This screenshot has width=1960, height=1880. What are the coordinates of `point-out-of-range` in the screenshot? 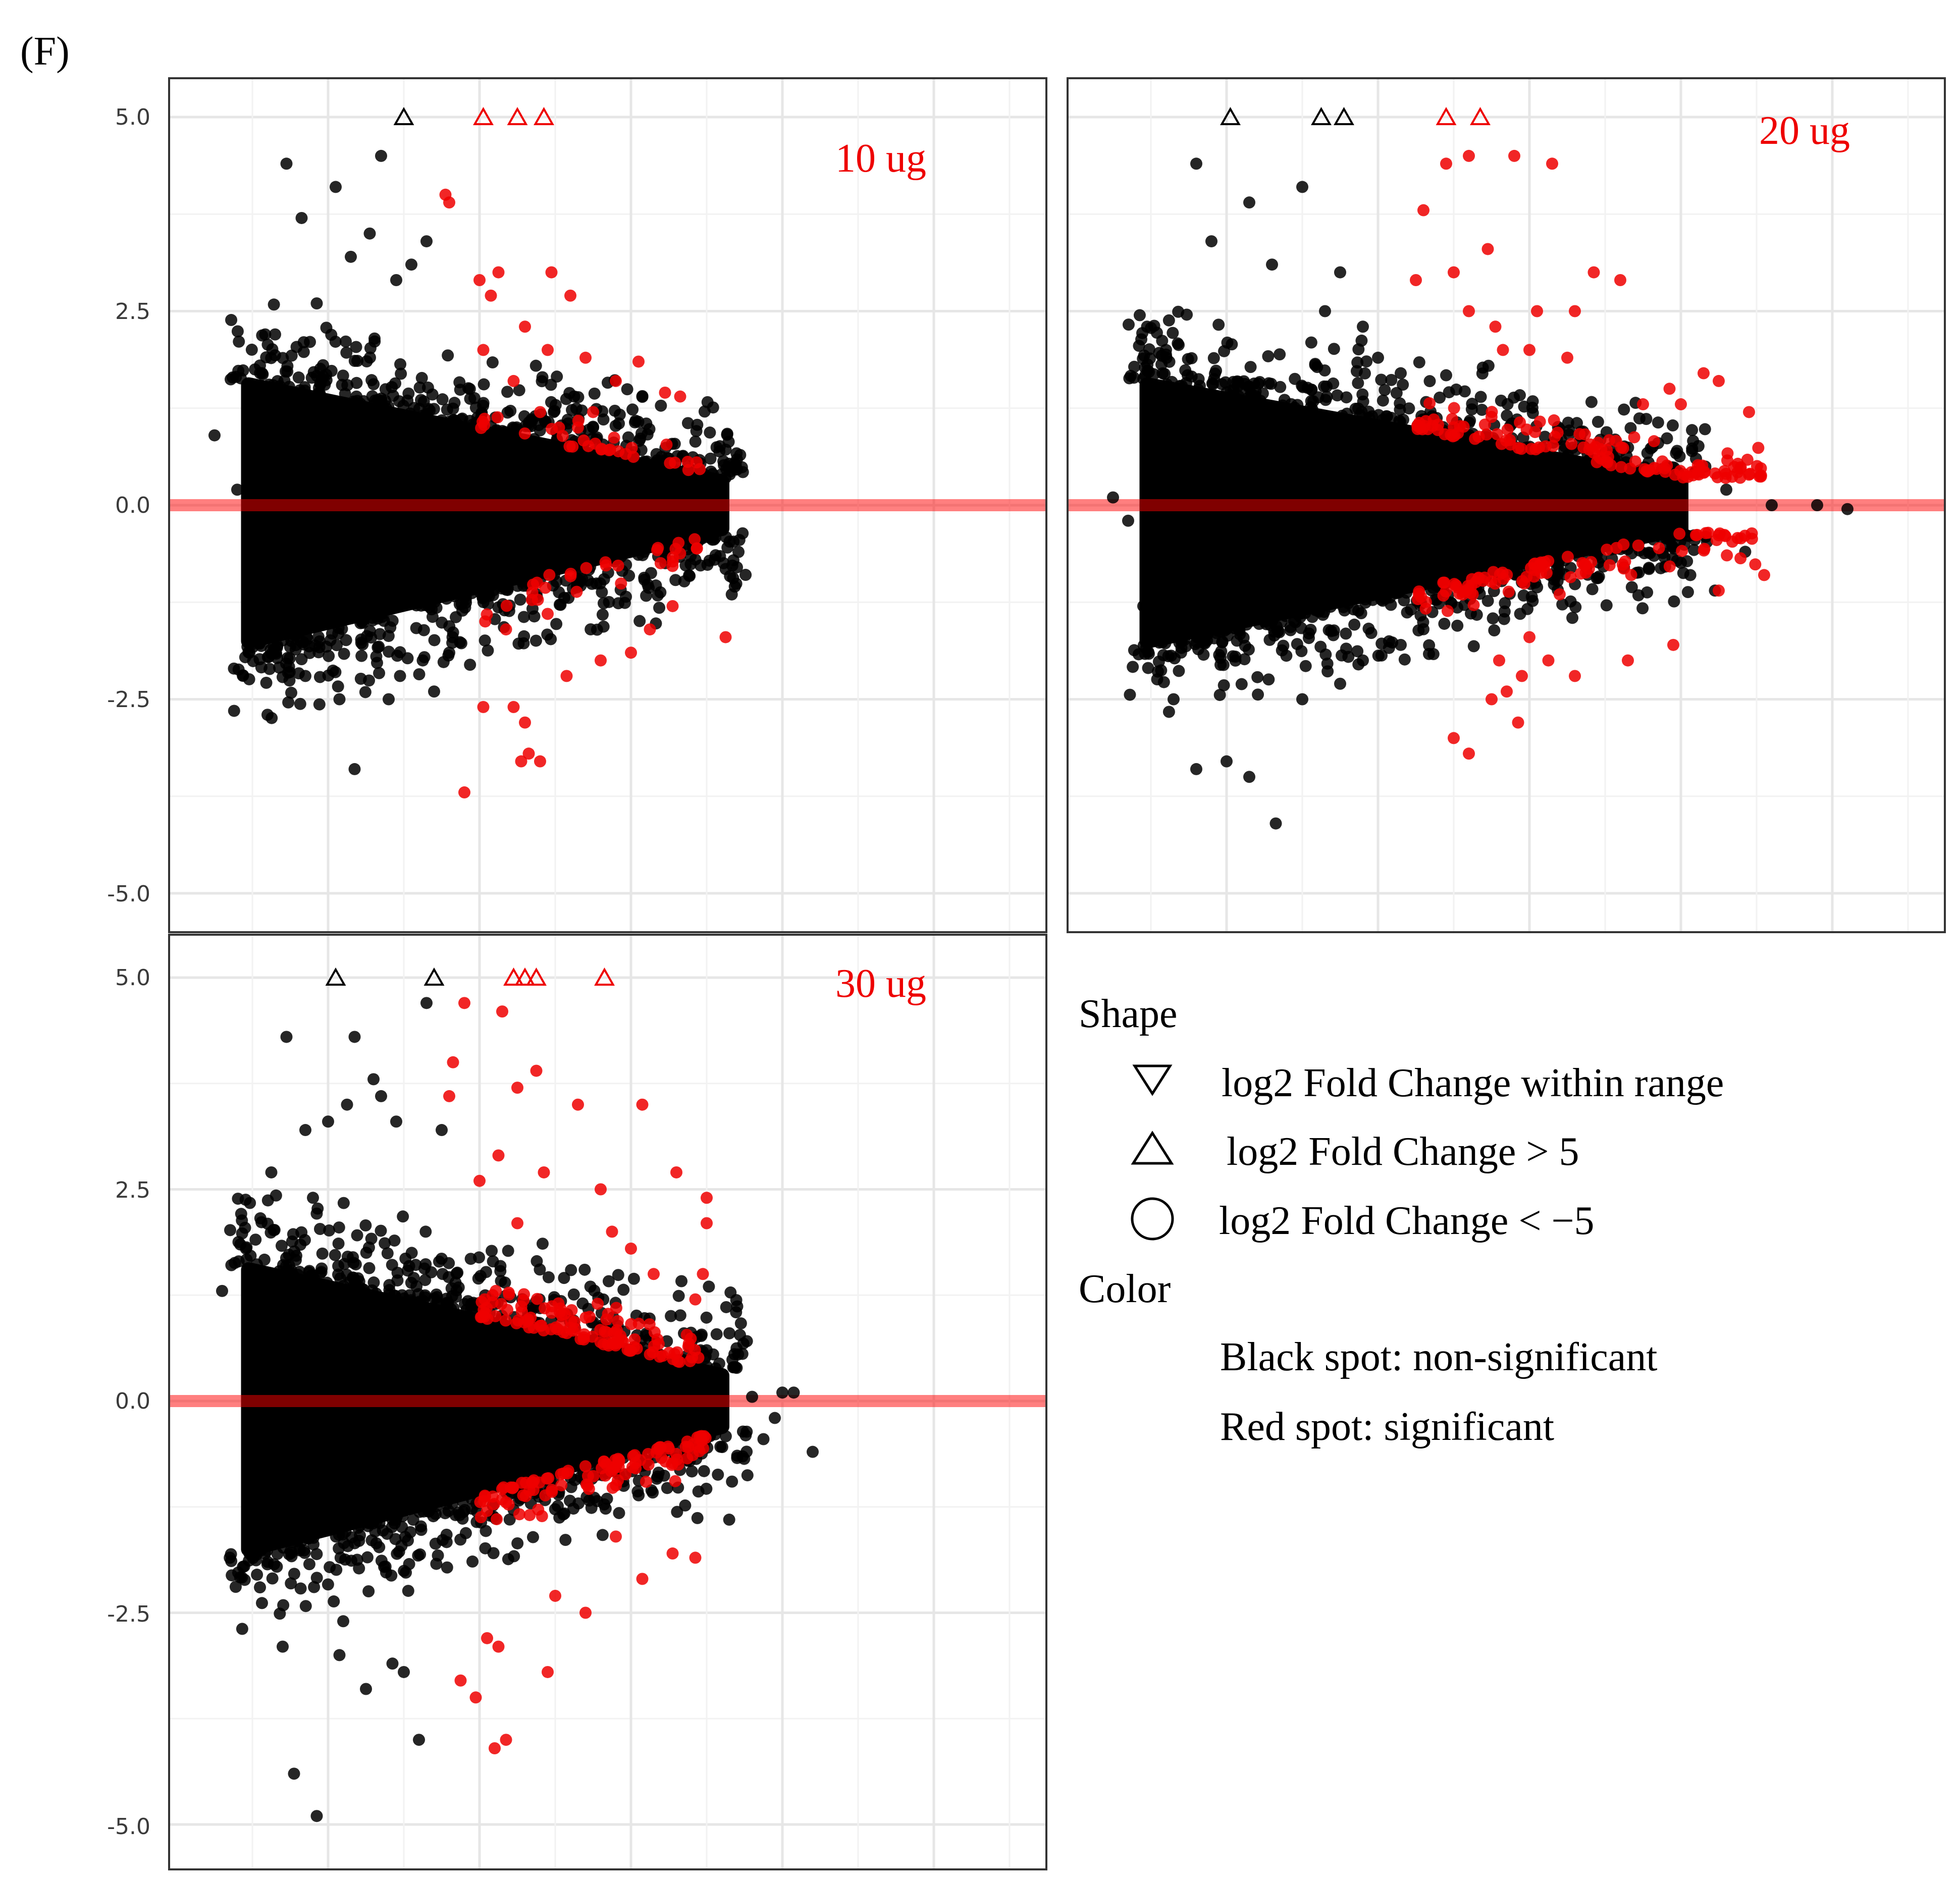 It's located at (483, 116).